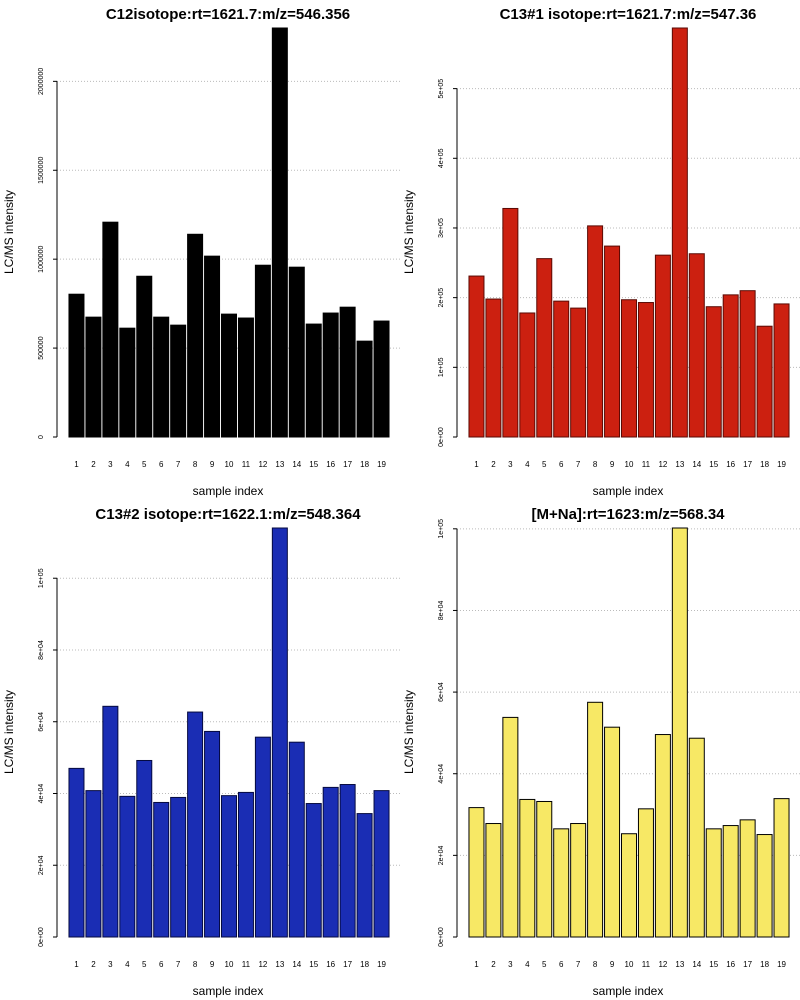 The height and width of the screenshot is (1000, 800). I want to click on y-tick-label: 5e+05, so click(441, 89).